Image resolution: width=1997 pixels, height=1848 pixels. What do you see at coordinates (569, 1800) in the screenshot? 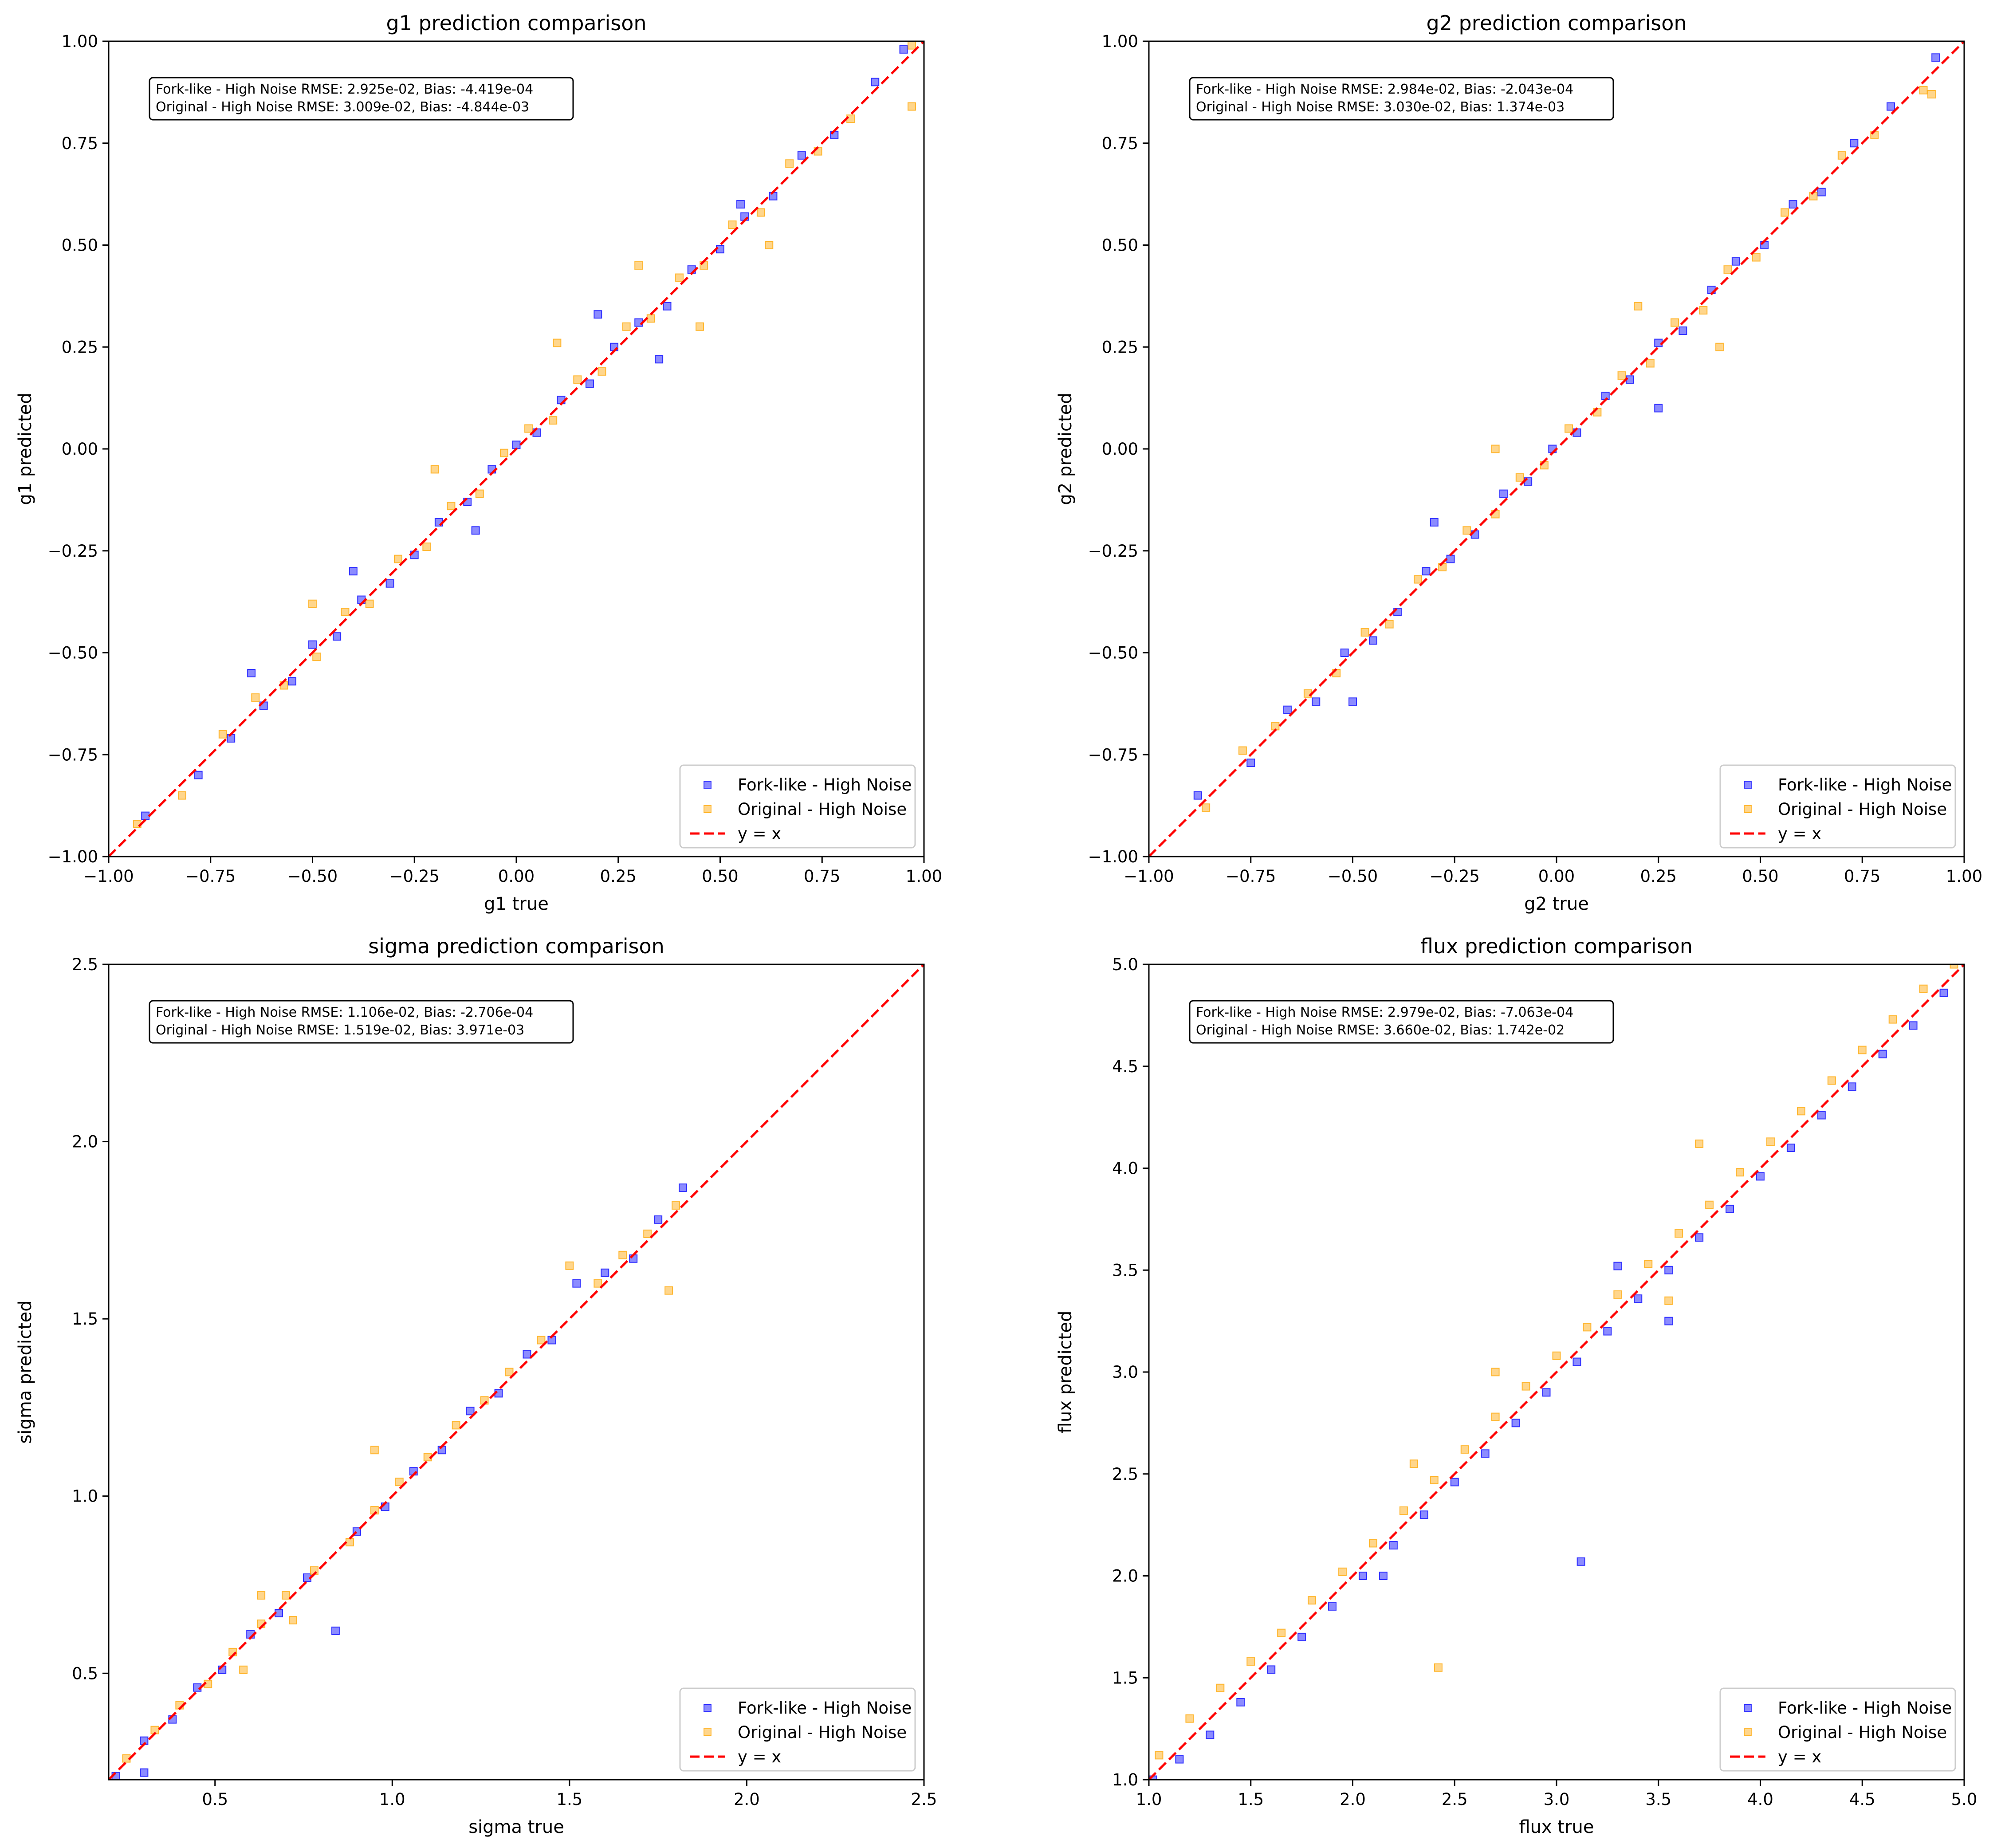
I see `x-tick-label: 1.5` at bounding box center [569, 1800].